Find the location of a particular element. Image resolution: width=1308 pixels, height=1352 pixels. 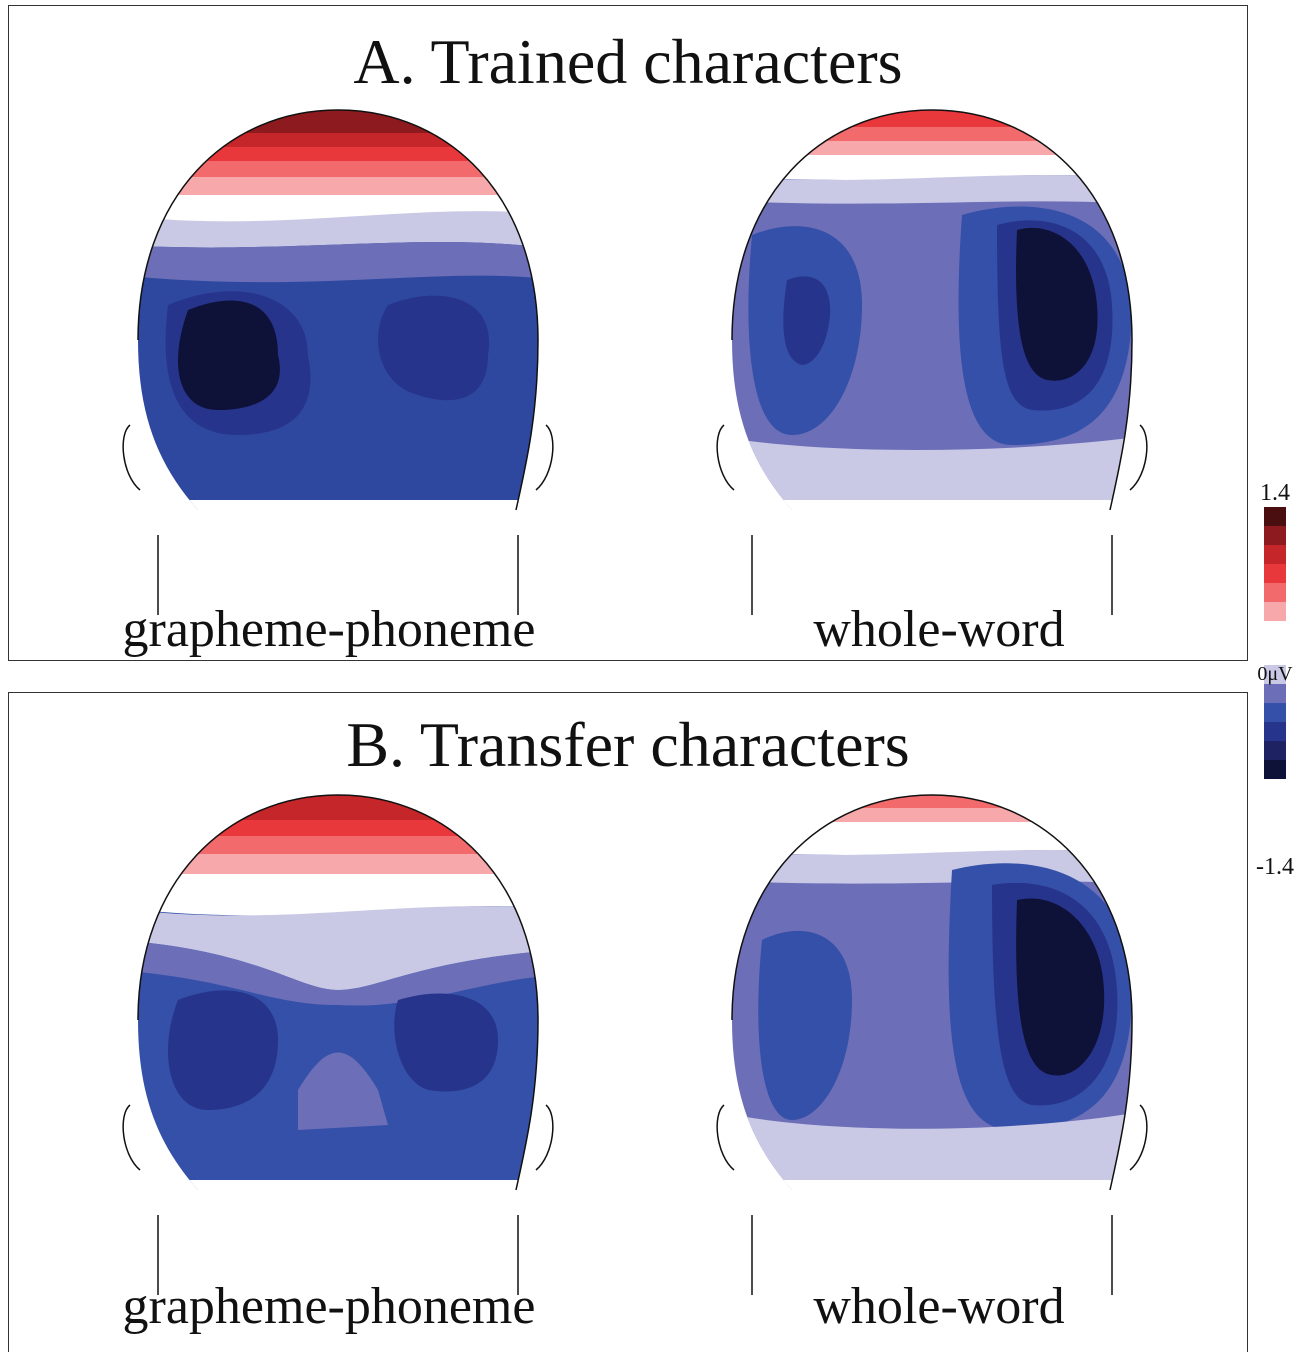

topomap-b-grapheme-phoneme is located at coordinates (338, 1044).